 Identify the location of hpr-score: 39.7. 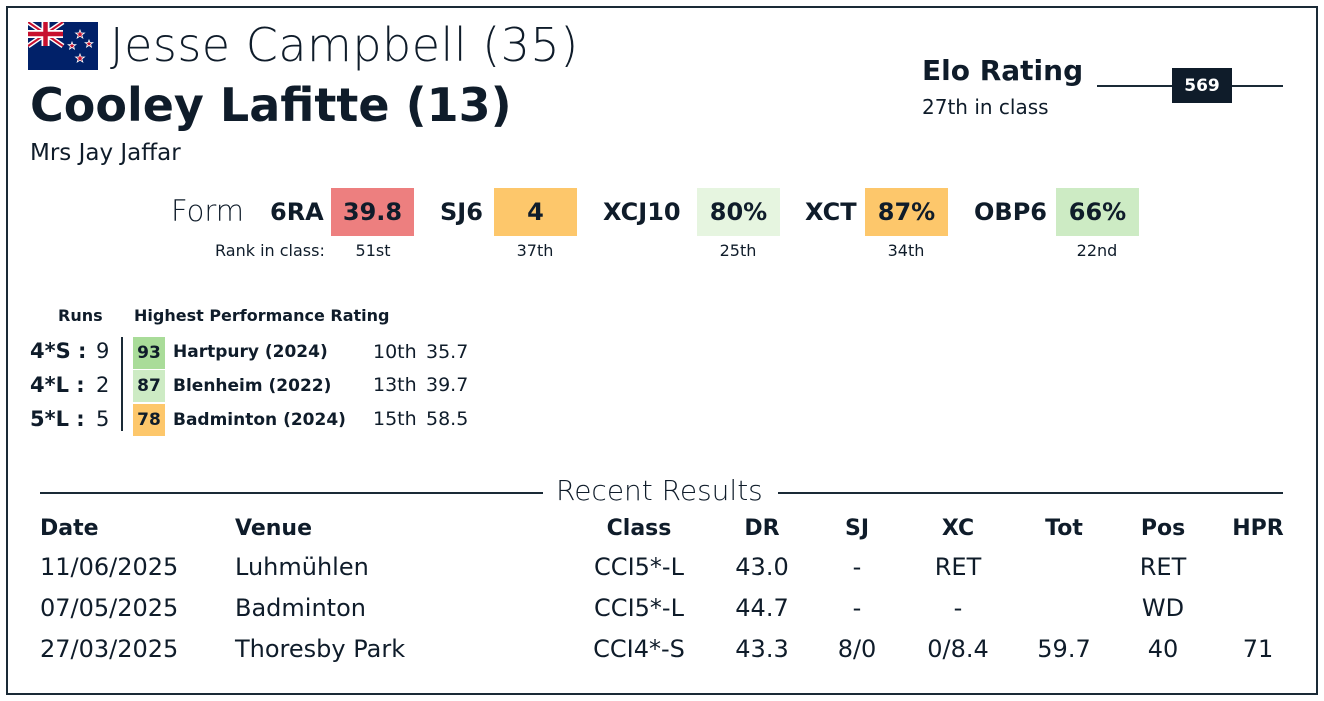
(447, 385).